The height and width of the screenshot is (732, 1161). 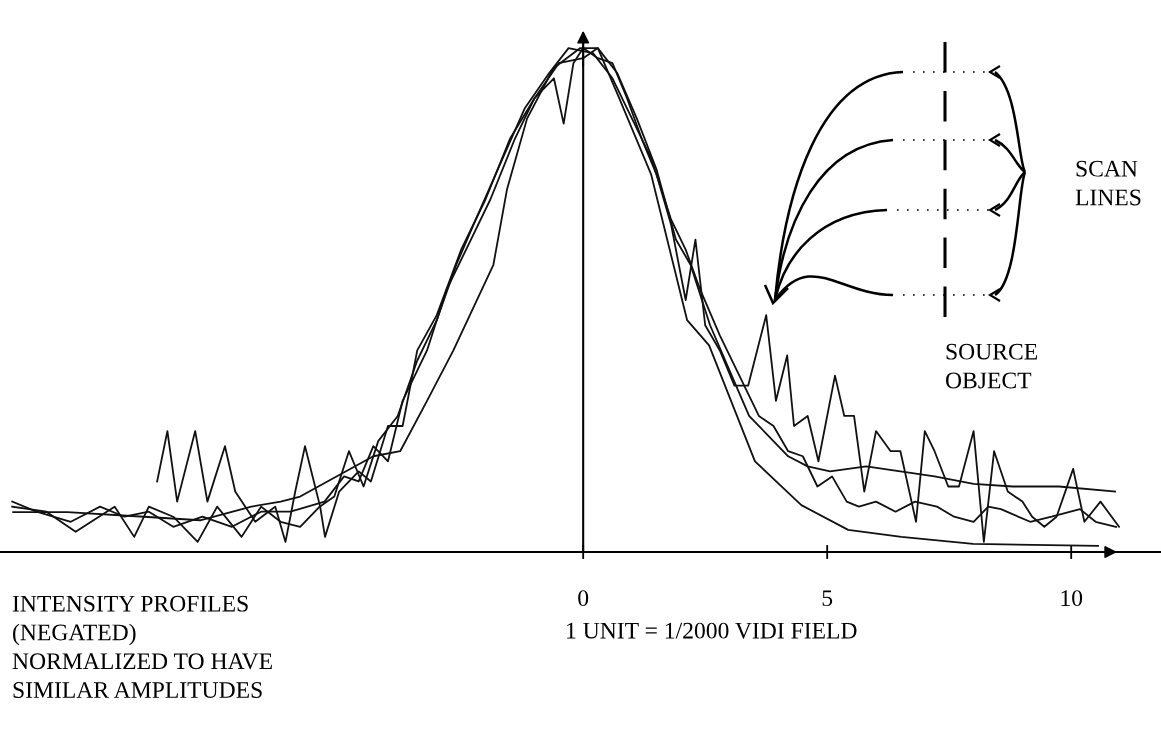 I want to click on x-tick-label: 10, so click(x=1072, y=598).